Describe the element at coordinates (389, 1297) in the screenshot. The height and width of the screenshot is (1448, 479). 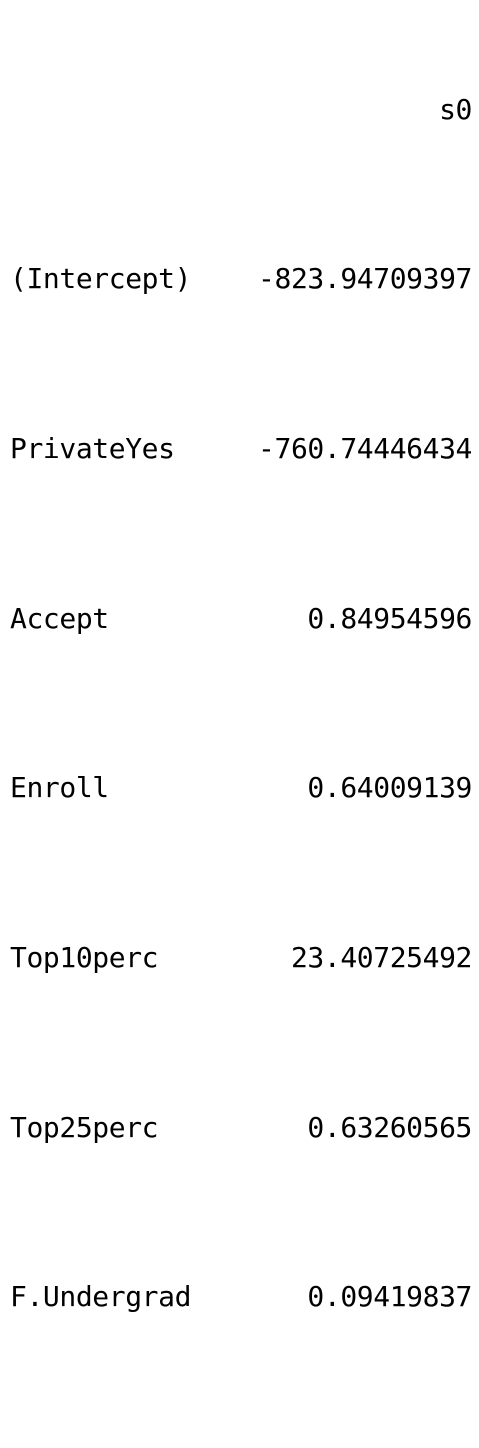
I see `coefficient-value: 0.09419837` at that location.